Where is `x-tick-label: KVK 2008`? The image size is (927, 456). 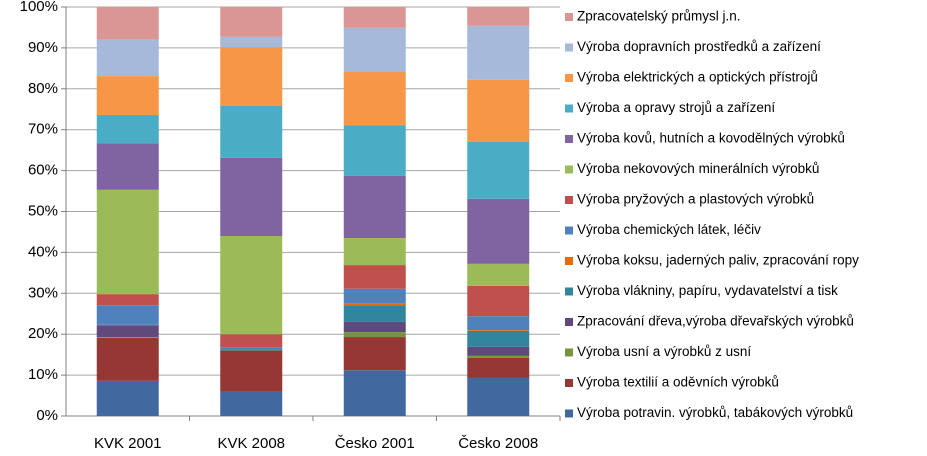
x-tick-label: KVK 2008 is located at coordinates (251, 443).